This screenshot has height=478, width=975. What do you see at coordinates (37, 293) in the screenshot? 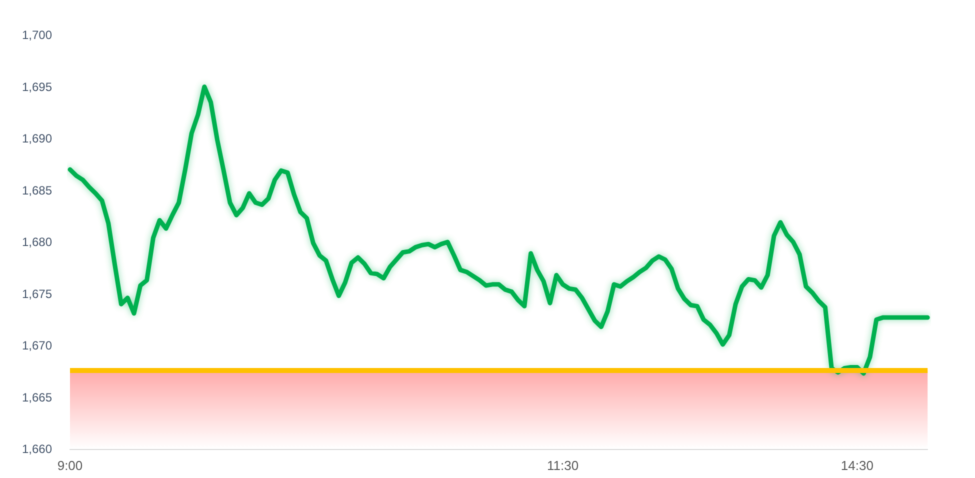
I see `y-tick-label: 1,675` at bounding box center [37, 293].